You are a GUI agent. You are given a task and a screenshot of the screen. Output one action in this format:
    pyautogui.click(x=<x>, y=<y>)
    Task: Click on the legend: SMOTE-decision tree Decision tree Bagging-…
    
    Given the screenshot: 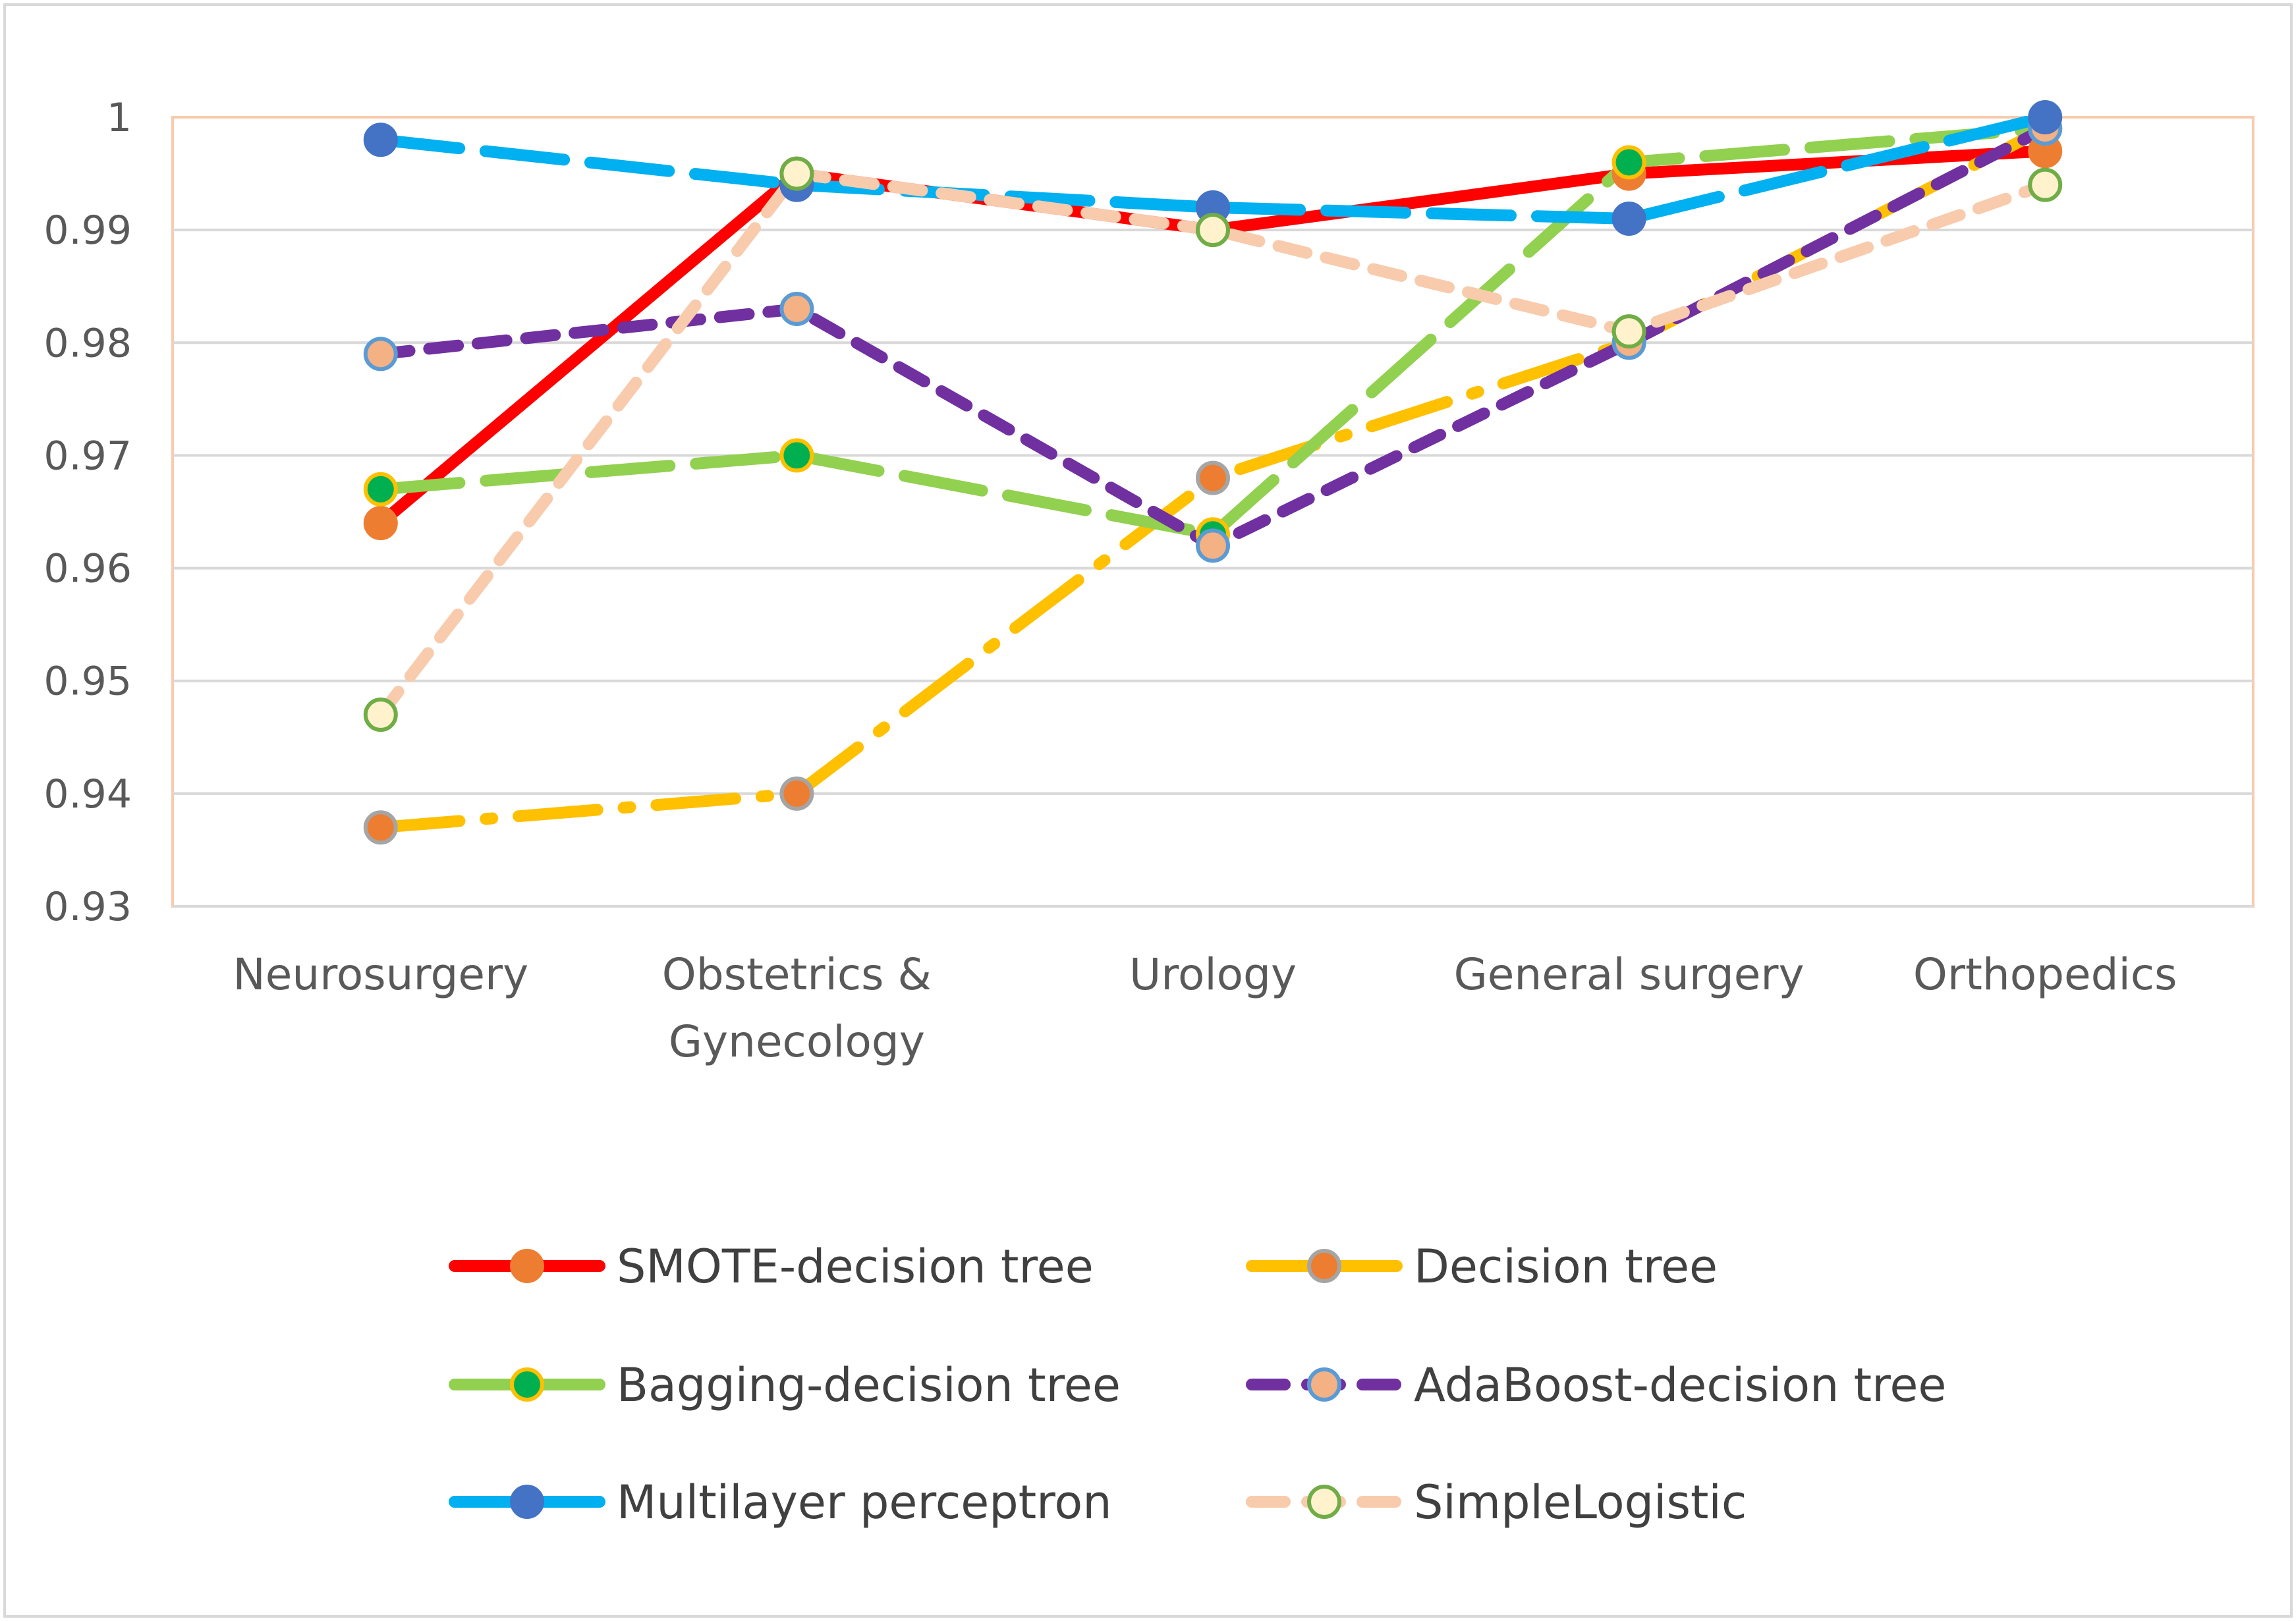 What is the action you would take?
    pyautogui.click(x=1197, y=1384)
    